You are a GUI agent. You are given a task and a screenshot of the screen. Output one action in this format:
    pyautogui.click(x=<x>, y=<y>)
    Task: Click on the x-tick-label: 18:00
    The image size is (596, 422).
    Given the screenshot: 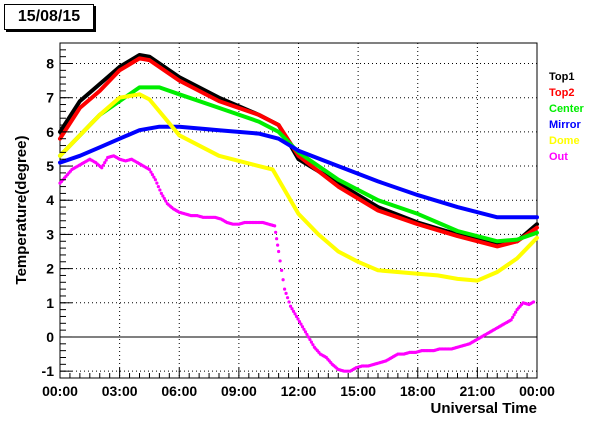 What is the action you would take?
    pyautogui.click(x=418, y=391)
    